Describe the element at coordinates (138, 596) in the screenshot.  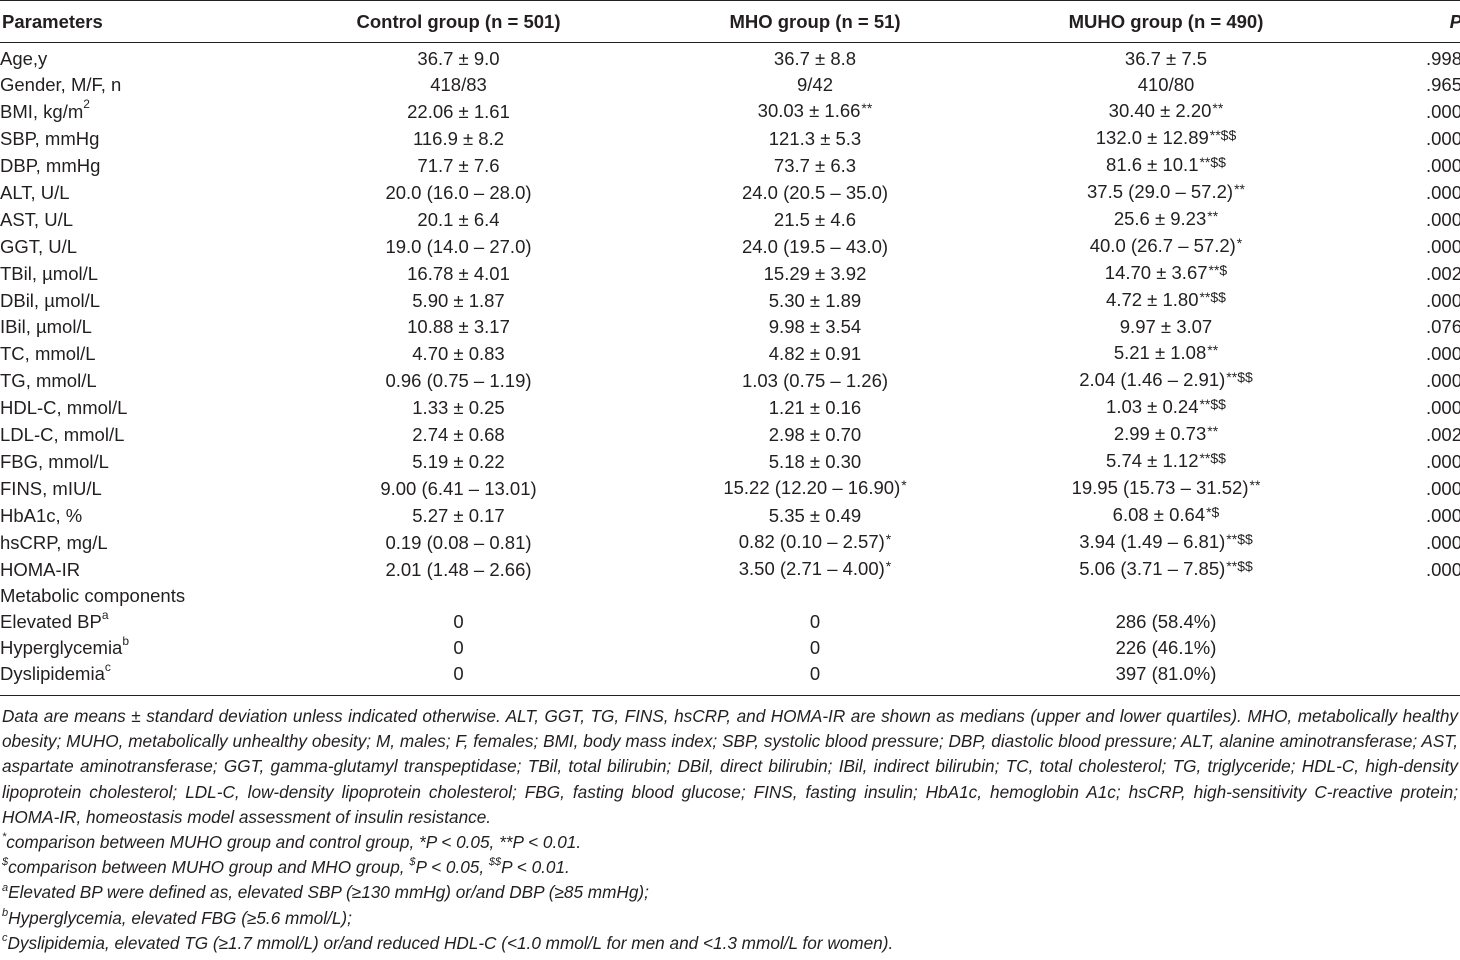
I see `cell-parameter: Metabolic components` at that location.